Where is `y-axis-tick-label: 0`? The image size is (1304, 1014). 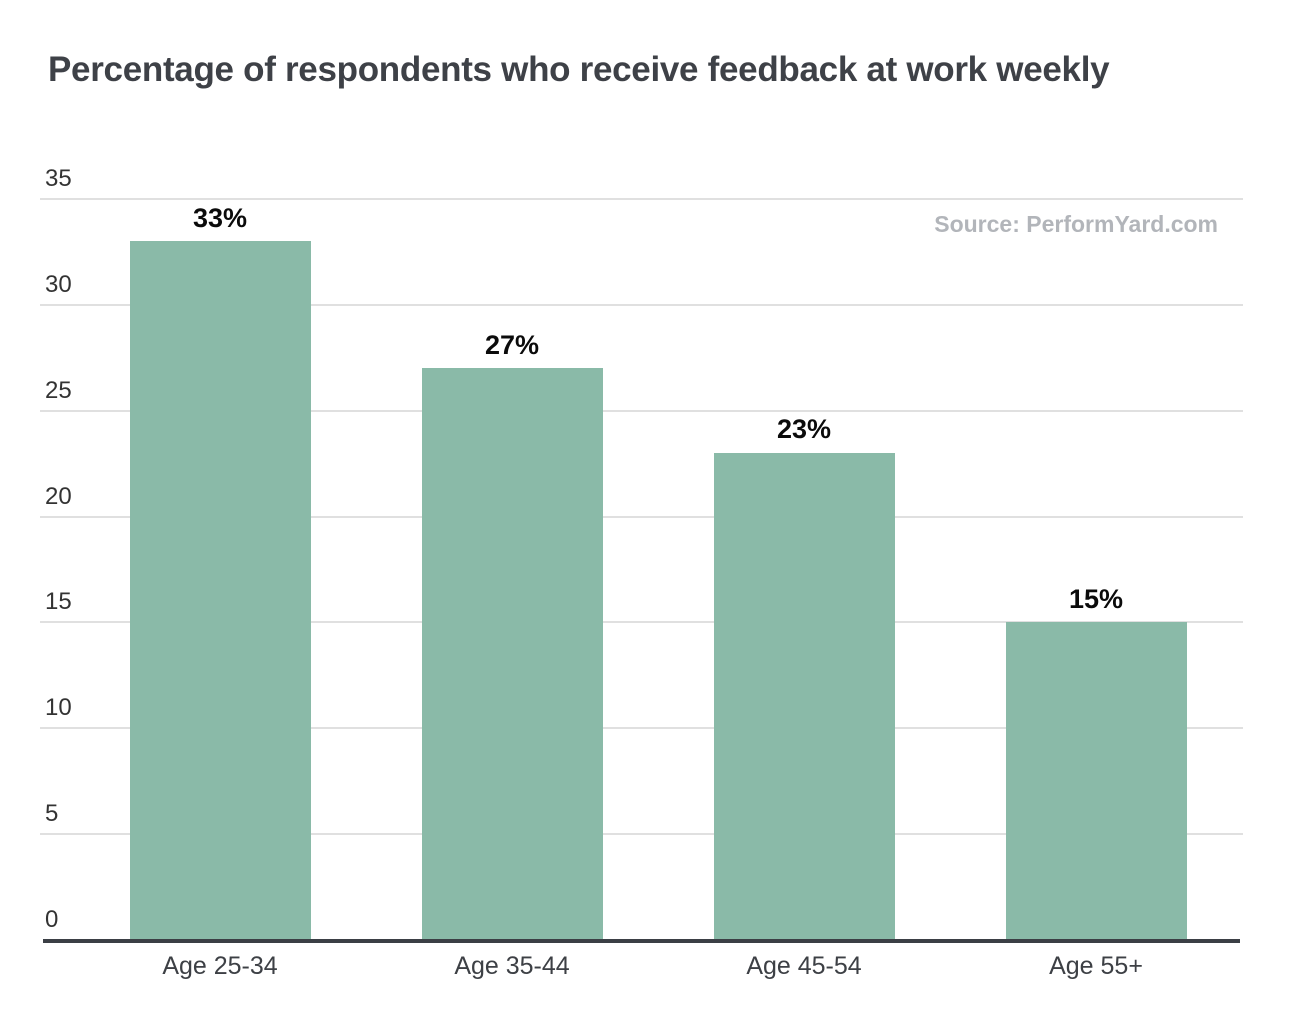 y-axis-tick-label: 0 is located at coordinates (52, 919).